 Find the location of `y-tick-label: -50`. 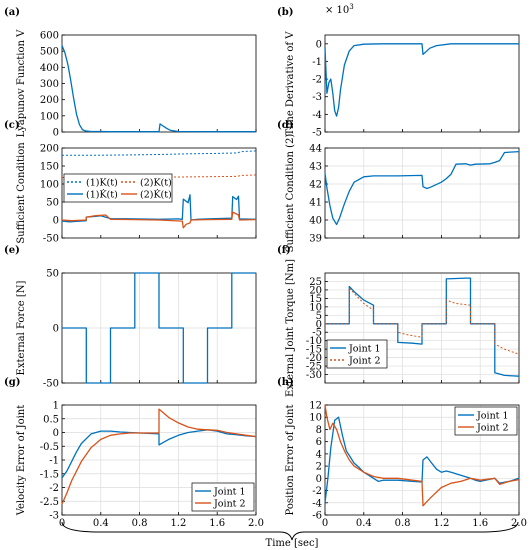

y-tick-label: -50 is located at coordinates (51, 384).